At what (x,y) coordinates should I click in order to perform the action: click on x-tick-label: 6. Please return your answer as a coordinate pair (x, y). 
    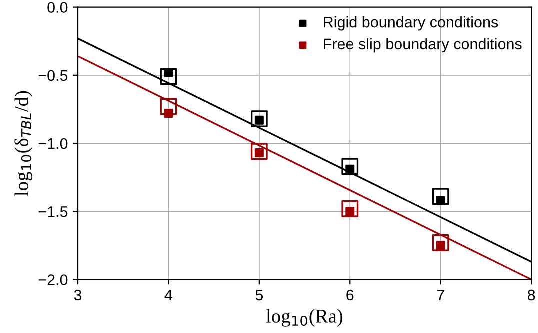
    Looking at the image, I should click on (350, 295).